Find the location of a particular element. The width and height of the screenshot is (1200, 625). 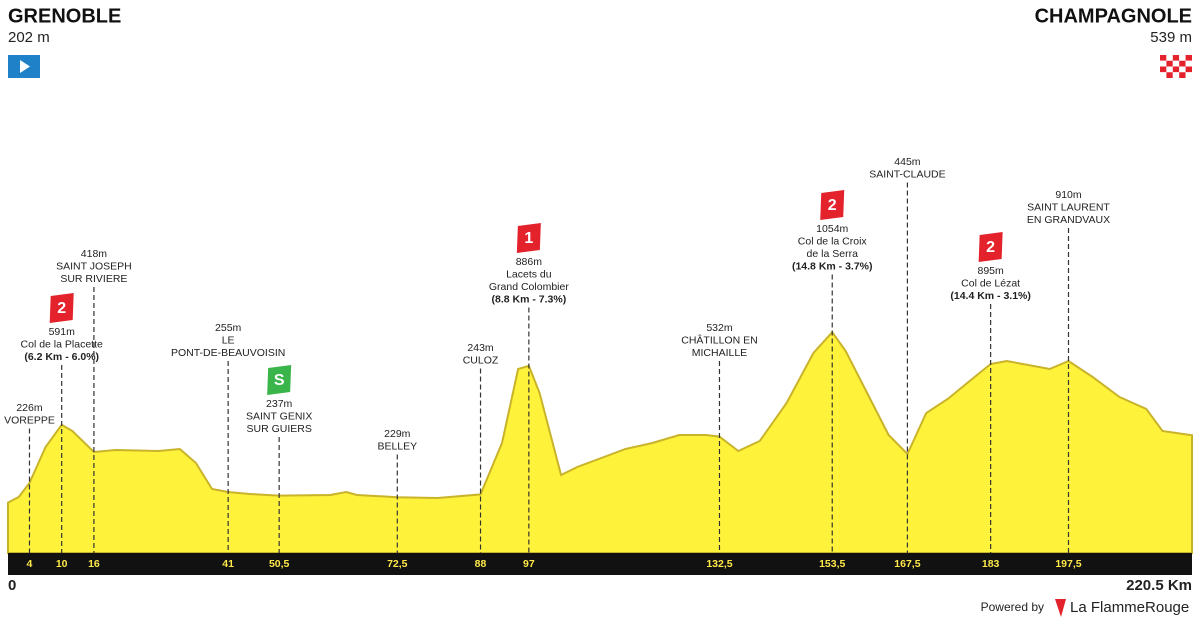

km-label: 132,5 is located at coordinates (719, 564).